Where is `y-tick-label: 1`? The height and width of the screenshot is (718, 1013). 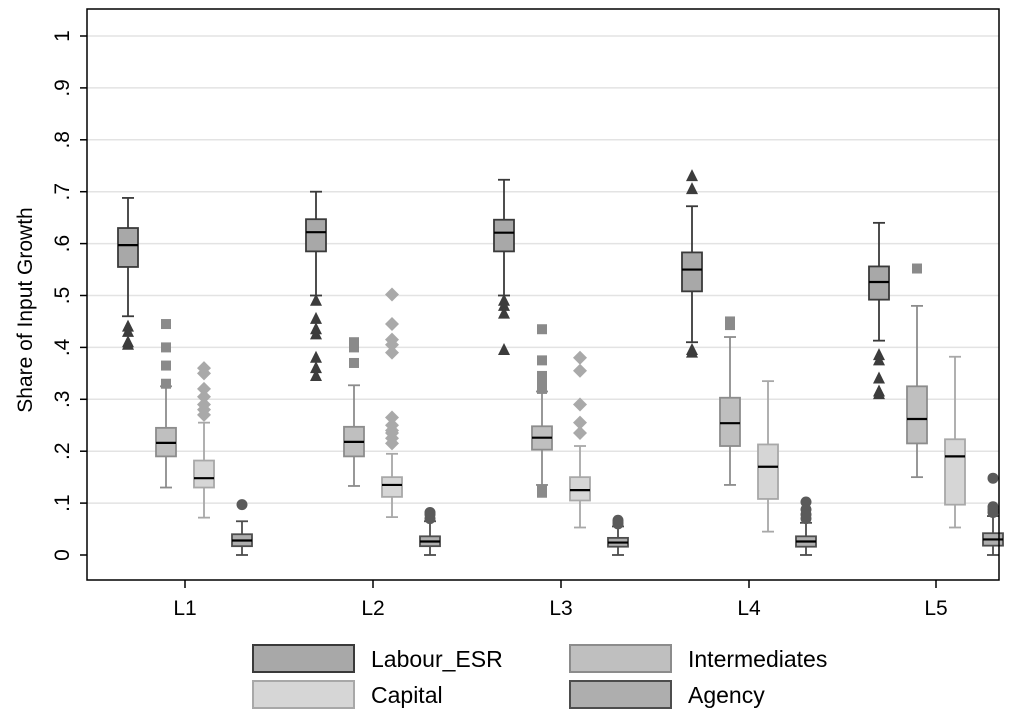 y-tick-label: 1 is located at coordinates (62, 36).